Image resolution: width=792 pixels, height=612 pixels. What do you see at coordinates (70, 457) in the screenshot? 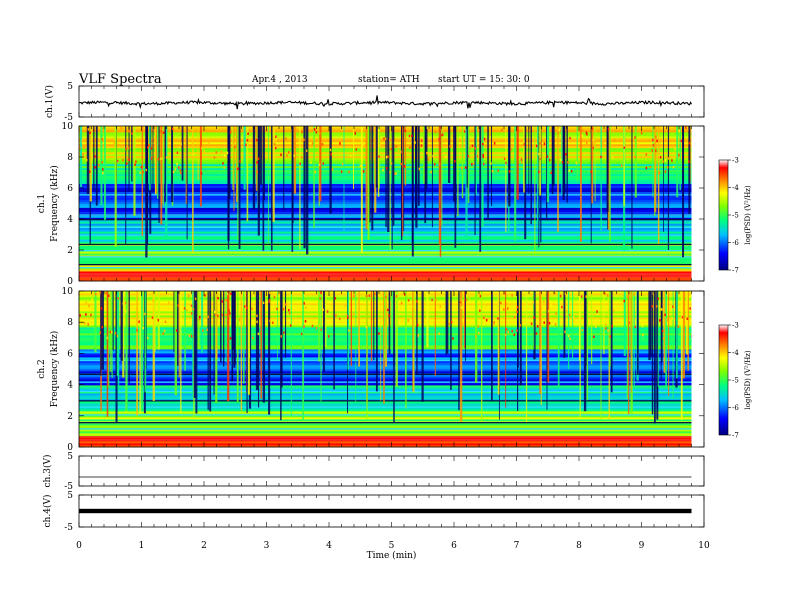
I see `ch3-ytick-label-0: 5` at bounding box center [70, 457].